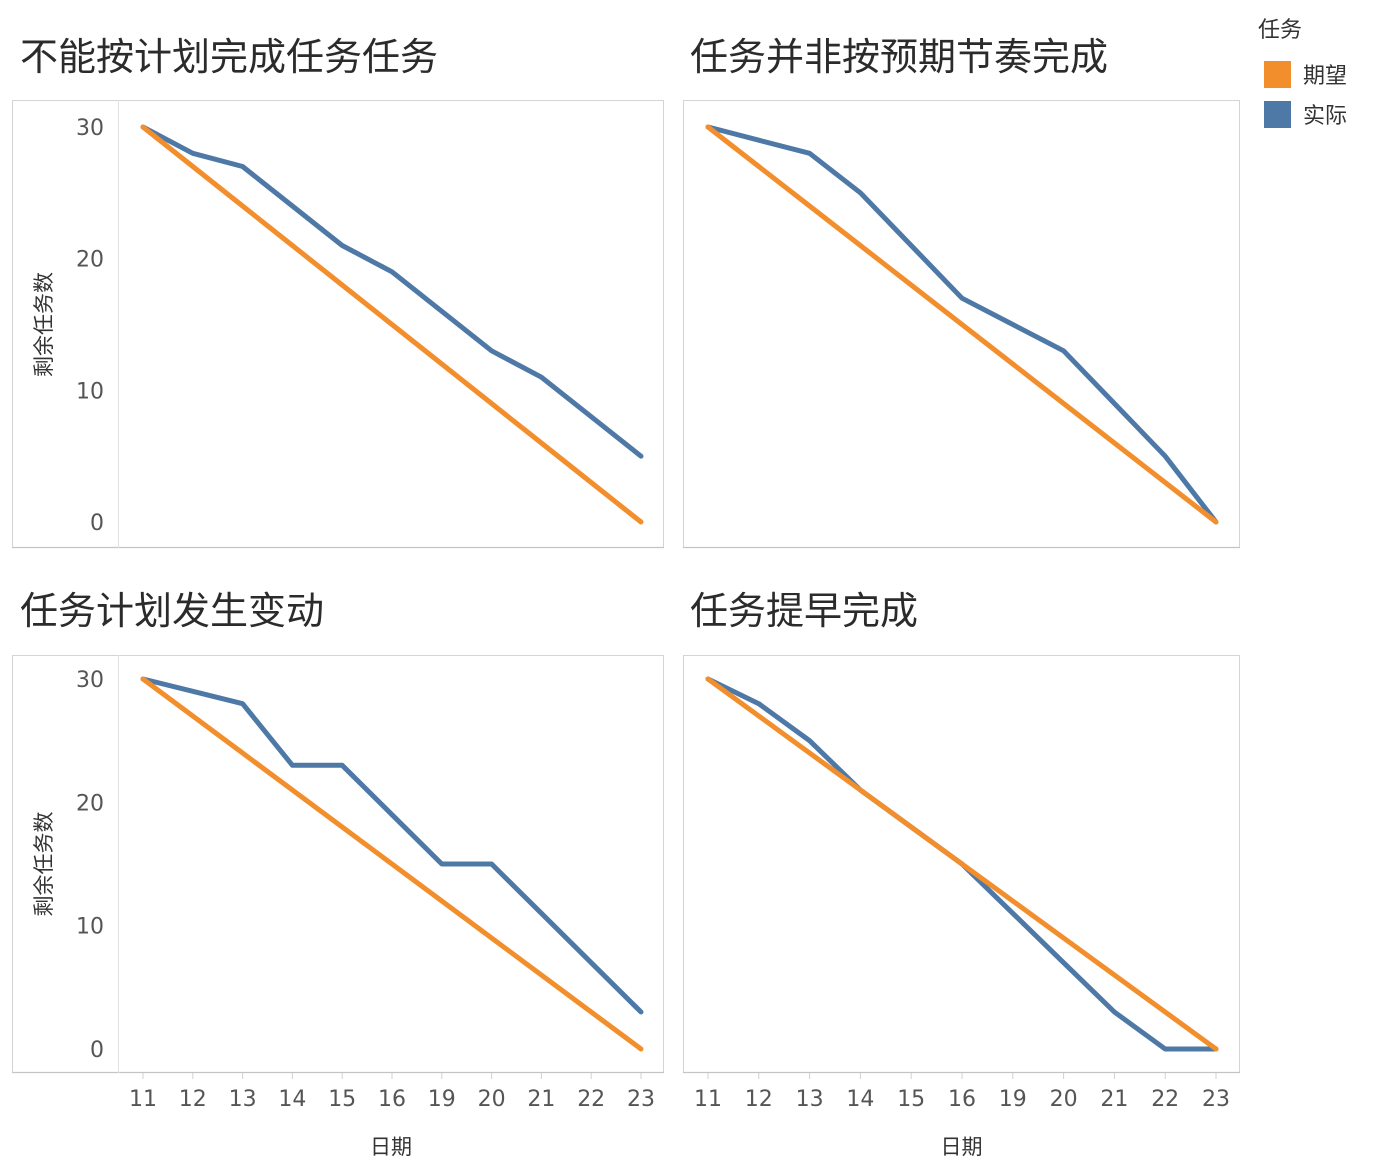 This screenshot has width=1380, height=1174. Describe the element at coordinates (804, 611) in the screenshot. I see `chart-title: 任务提早完成` at that location.